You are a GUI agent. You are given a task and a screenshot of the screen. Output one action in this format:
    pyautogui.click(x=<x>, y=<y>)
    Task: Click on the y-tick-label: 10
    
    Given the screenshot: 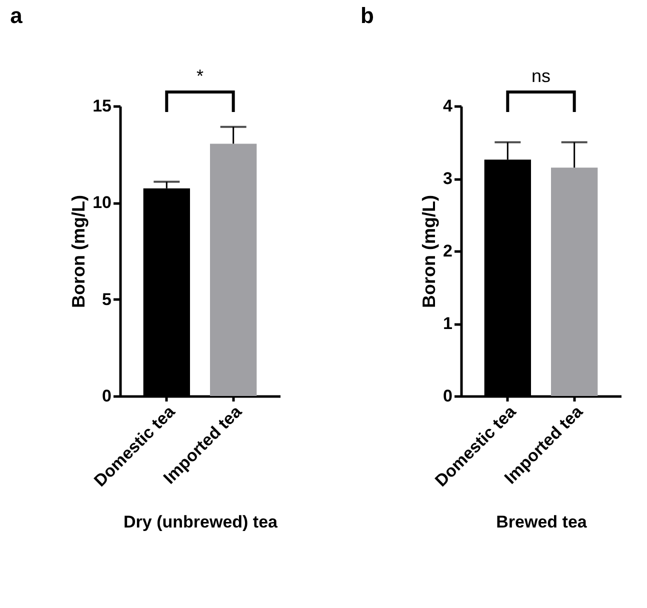 What is the action you would take?
    pyautogui.click(x=102, y=202)
    